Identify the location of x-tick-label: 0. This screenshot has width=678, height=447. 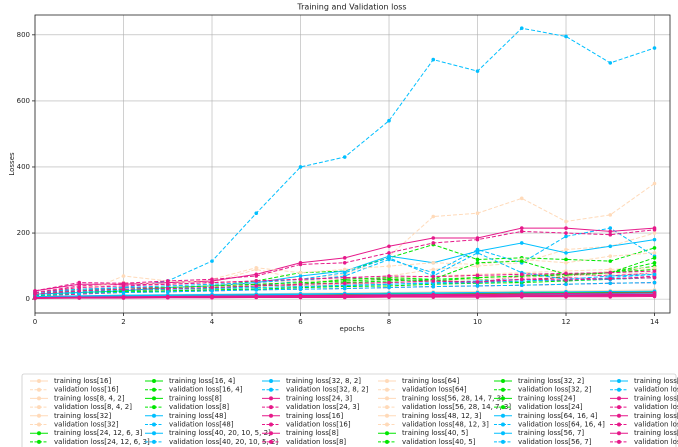
(35, 322).